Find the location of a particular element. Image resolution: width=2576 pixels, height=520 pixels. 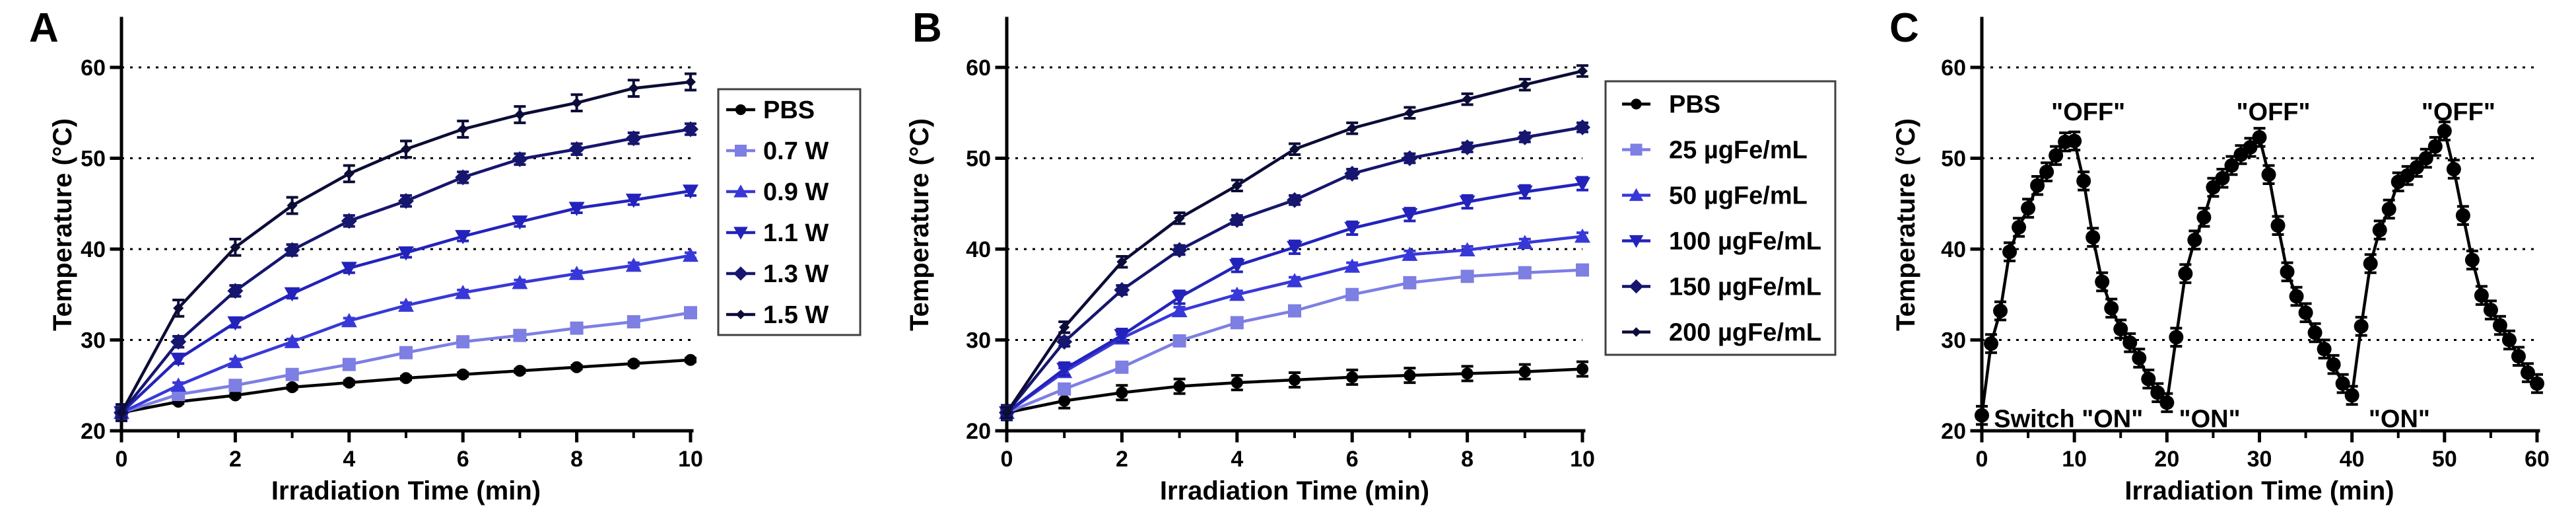

legend-item: 150 µgFe/mL is located at coordinates (1722, 287).